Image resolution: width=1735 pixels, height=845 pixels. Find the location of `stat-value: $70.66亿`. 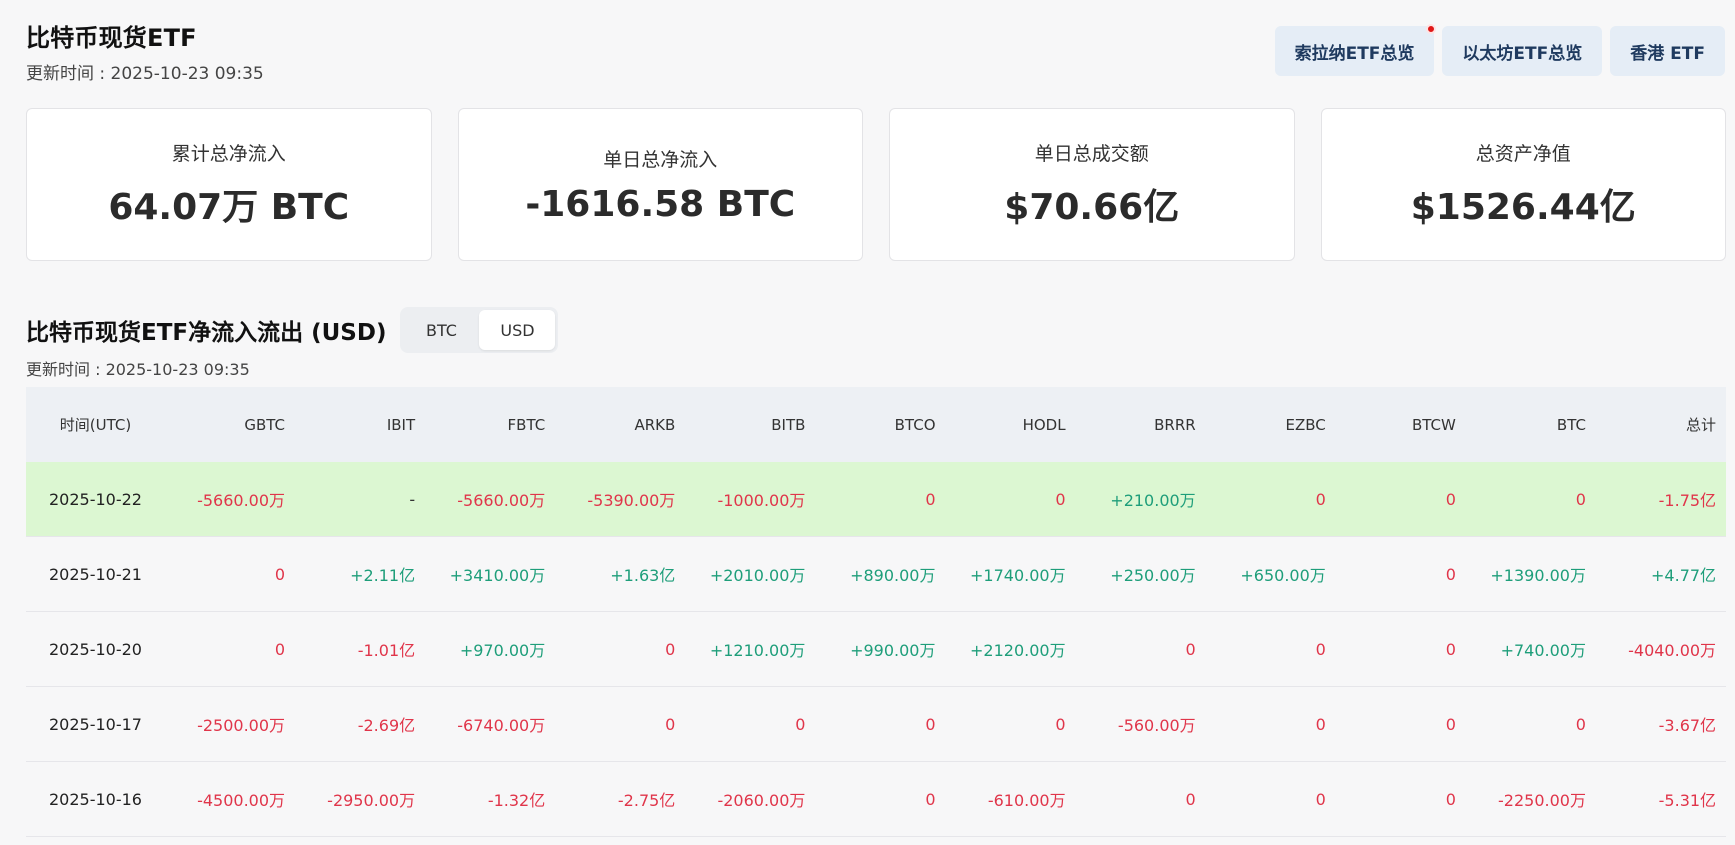

stat-value: $70.66亿 is located at coordinates (1092, 207).